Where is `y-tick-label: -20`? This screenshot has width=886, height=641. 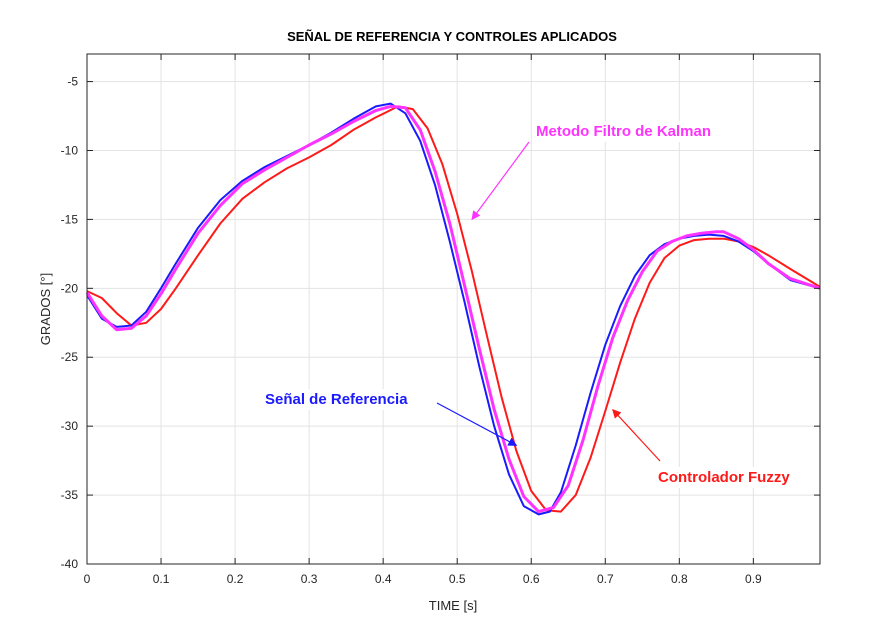 y-tick-label: -20 is located at coordinates (70, 288).